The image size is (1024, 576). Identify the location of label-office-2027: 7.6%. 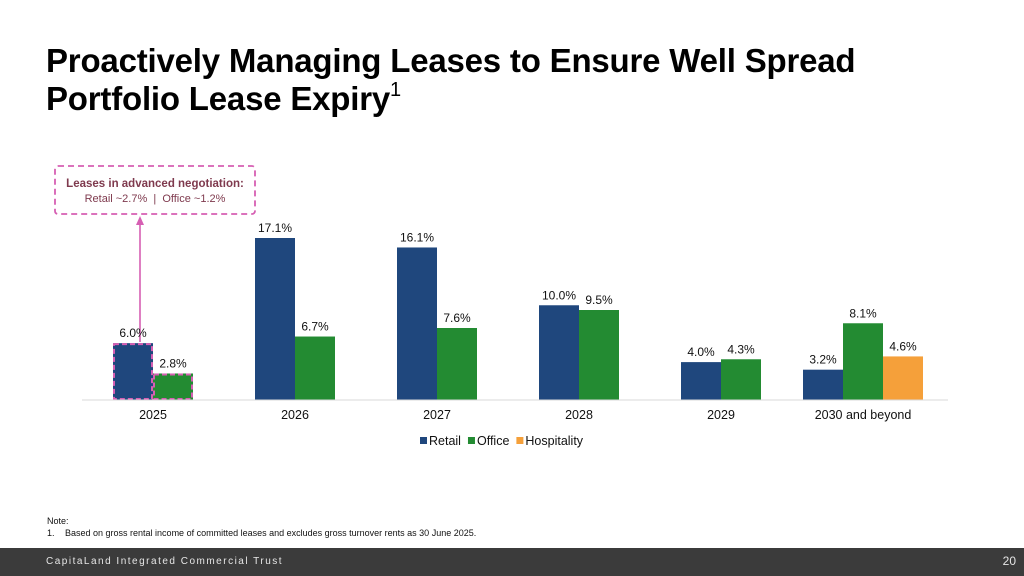
(457, 318).